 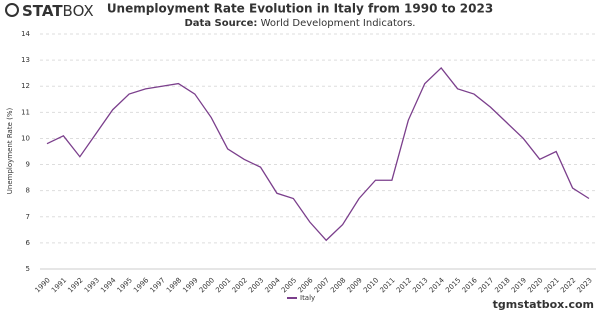 I want to click on logo: STATBOX, so click(x=49, y=11).